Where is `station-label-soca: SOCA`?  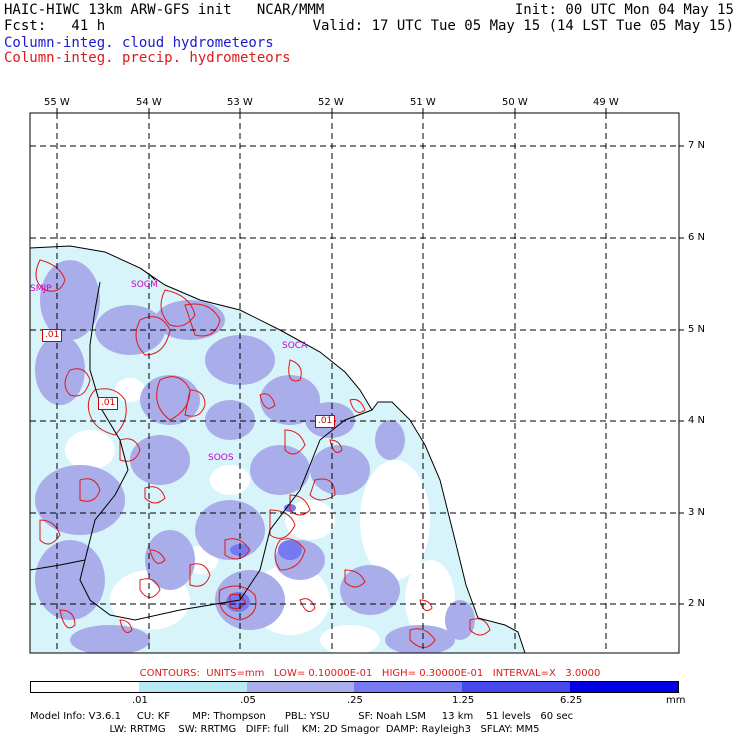 station-label-soca: SOCA is located at coordinates (295, 346).